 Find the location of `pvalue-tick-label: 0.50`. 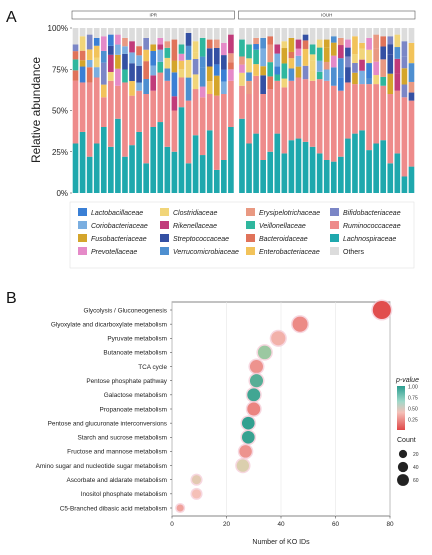

pvalue-tick-label: 0.50 is located at coordinates (413, 410).